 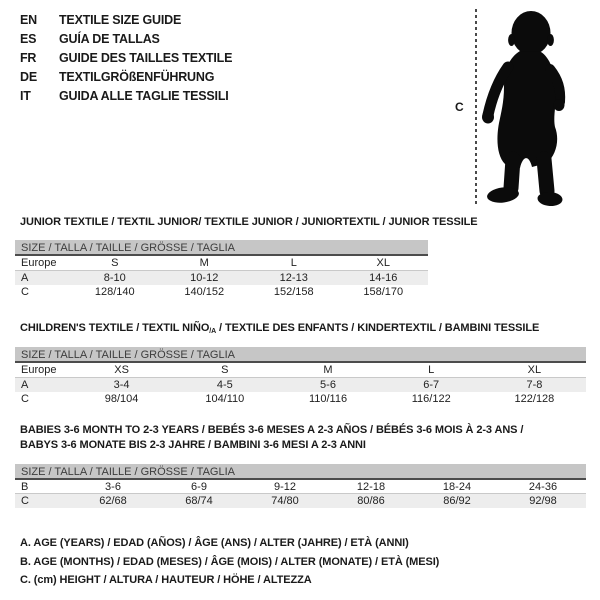 I want to click on table-row: Europe XS S M L XL, so click(x=300, y=370).